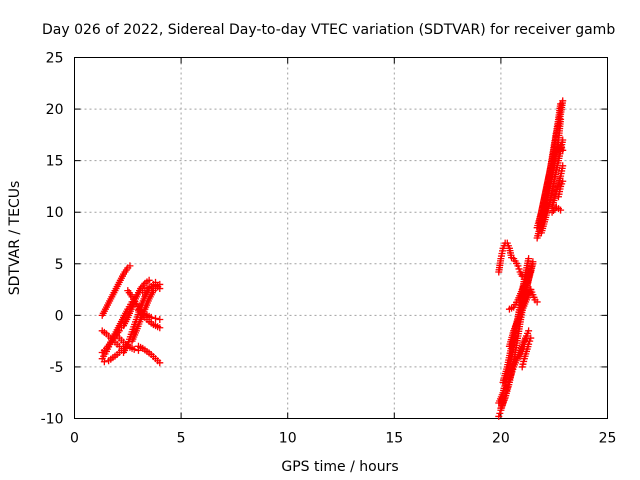 Image resolution: width=640 pixels, height=480 pixels. What do you see at coordinates (59, 316) in the screenshot?
I see `y-tick-label: 0` at bounding box center [59, 316].